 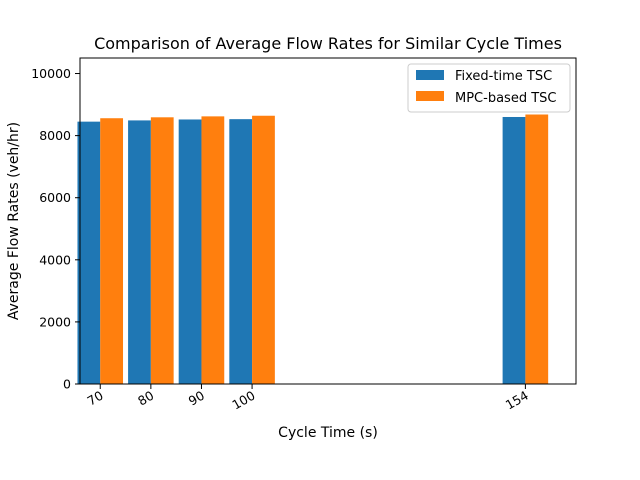 What do you see at coordinates (328, 433) in the screenshot?
I see `x-axis-label: Cycle Time (s)` at bounding box center [328, 433].